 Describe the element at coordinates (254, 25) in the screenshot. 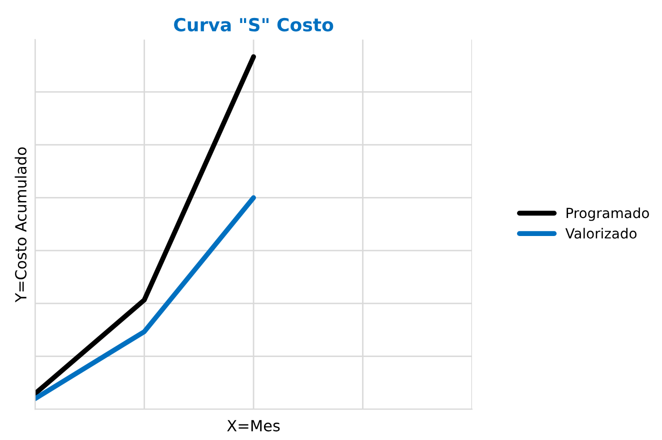

I see `chart-title: Curva "S" Costo` at that location.